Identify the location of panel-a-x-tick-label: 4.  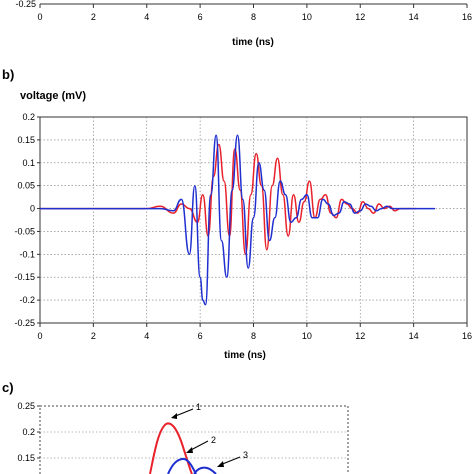
(146, 17).